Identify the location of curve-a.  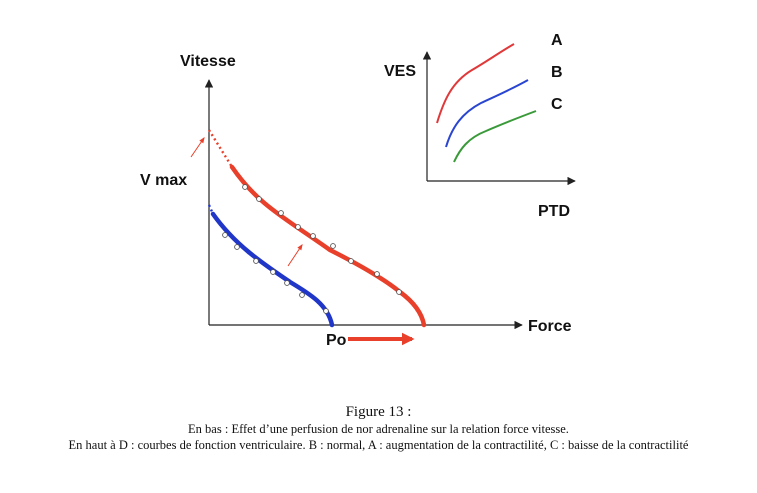
(475, 83).